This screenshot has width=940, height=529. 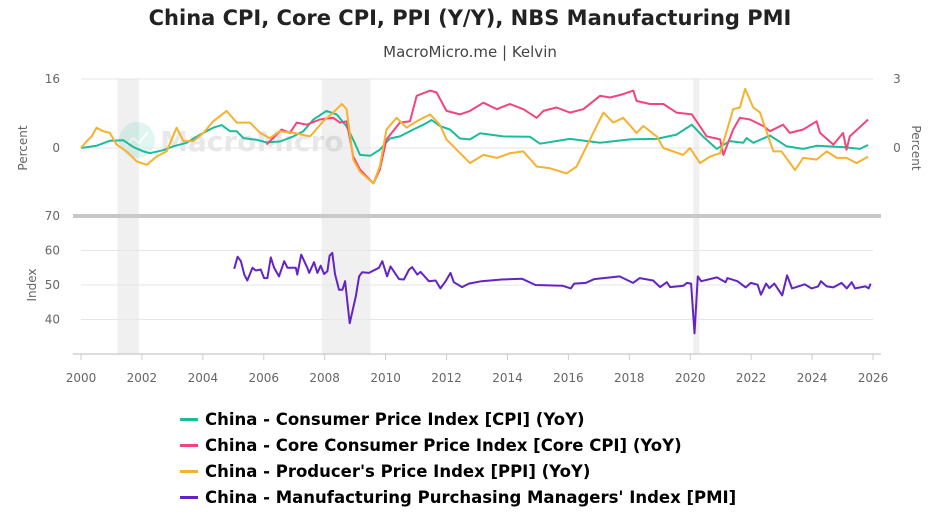 What do you see at coordinates (897, 79) in the screenshot?
I see `right-y-tick-label: 3` at bounding box center [897, 79].